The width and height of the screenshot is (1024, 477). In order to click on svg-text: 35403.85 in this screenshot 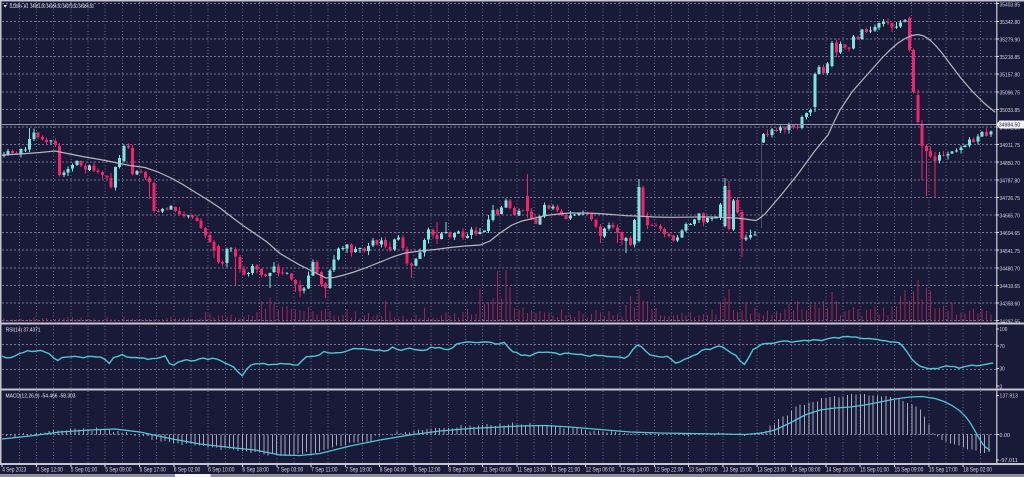, I will do `click(1010, 5)`.